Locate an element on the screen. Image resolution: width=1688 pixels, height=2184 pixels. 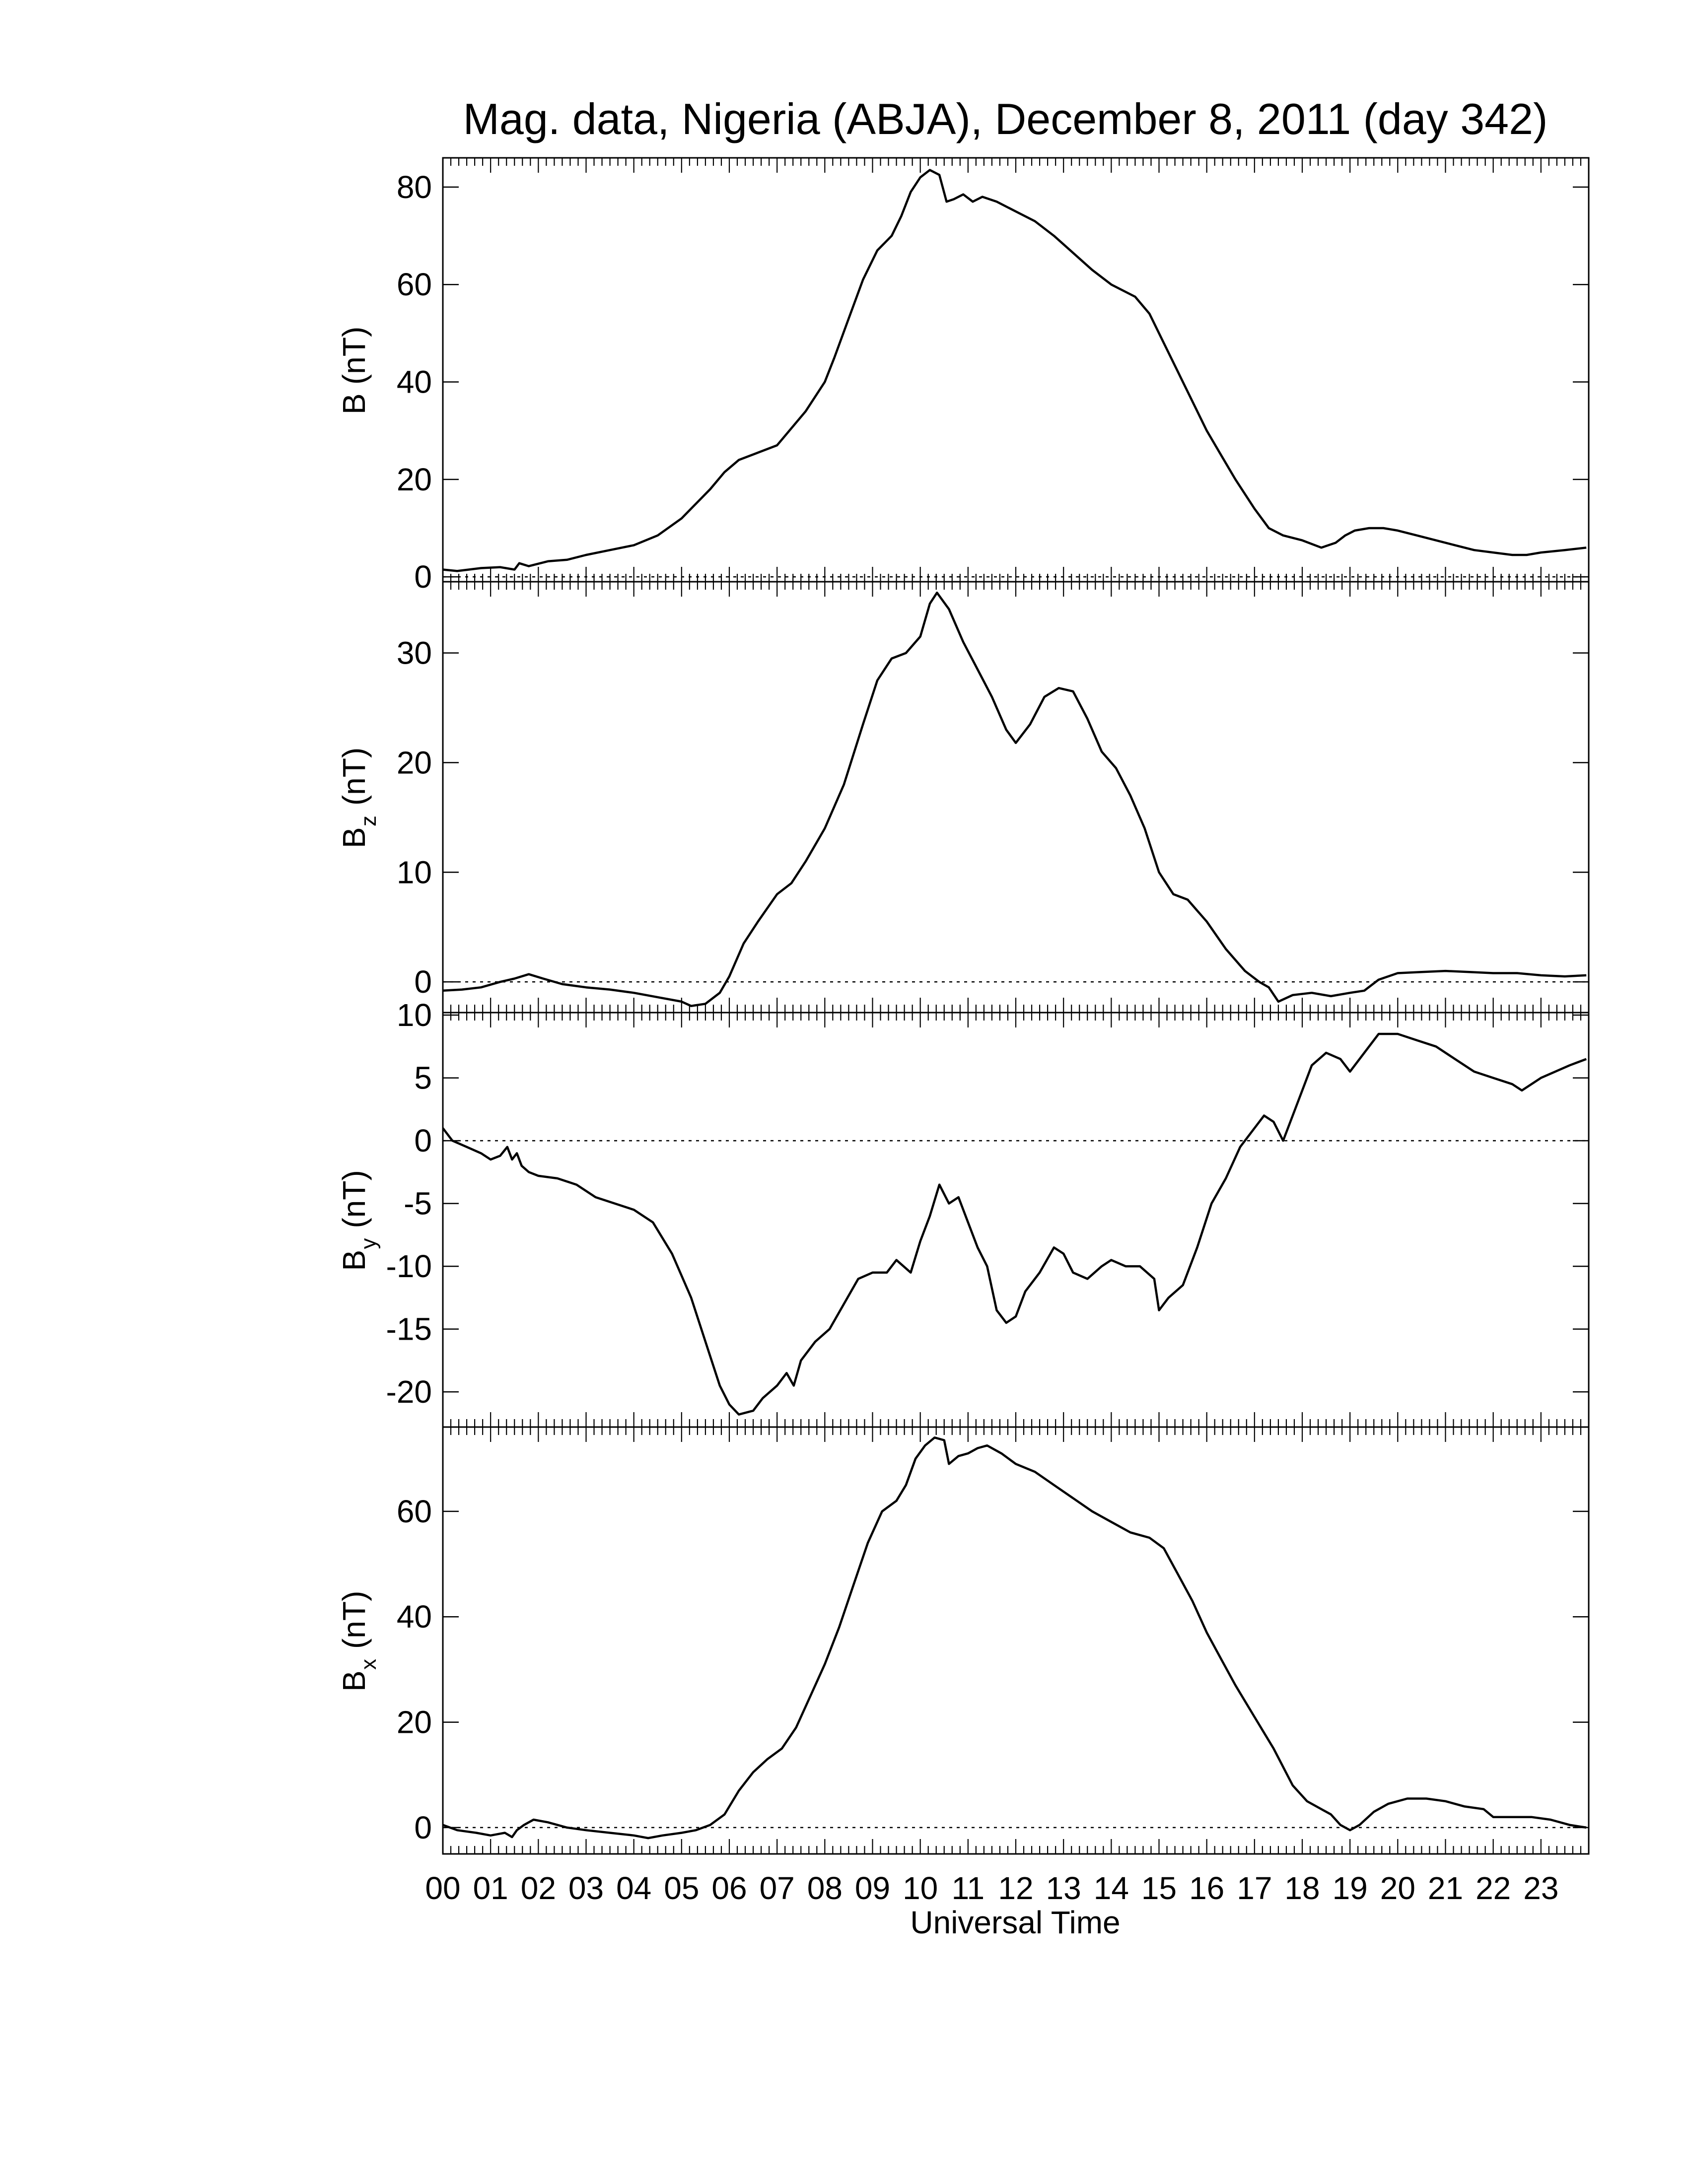
y-tick-label: 5 is located at coordinates (423, 1078).